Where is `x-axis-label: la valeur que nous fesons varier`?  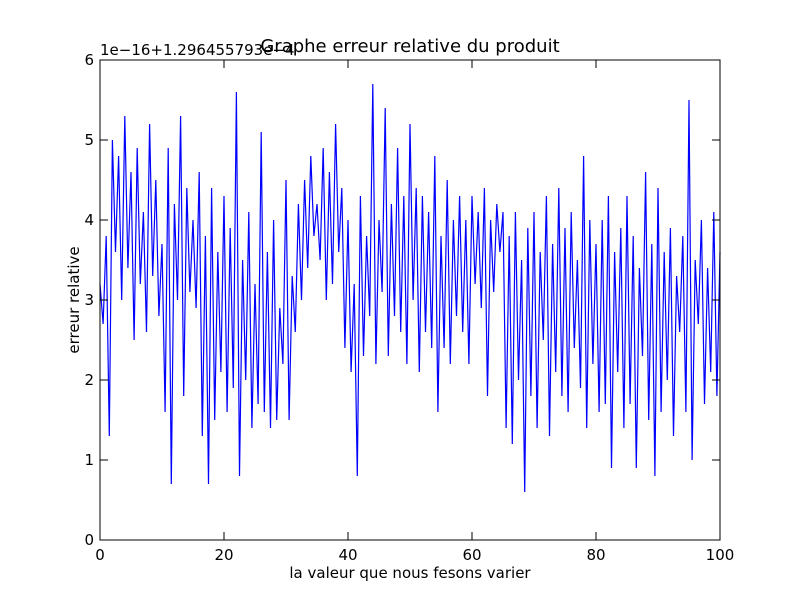 x-axis-label: la valeur que nous fesons varier is located at coordinates (410, 573).